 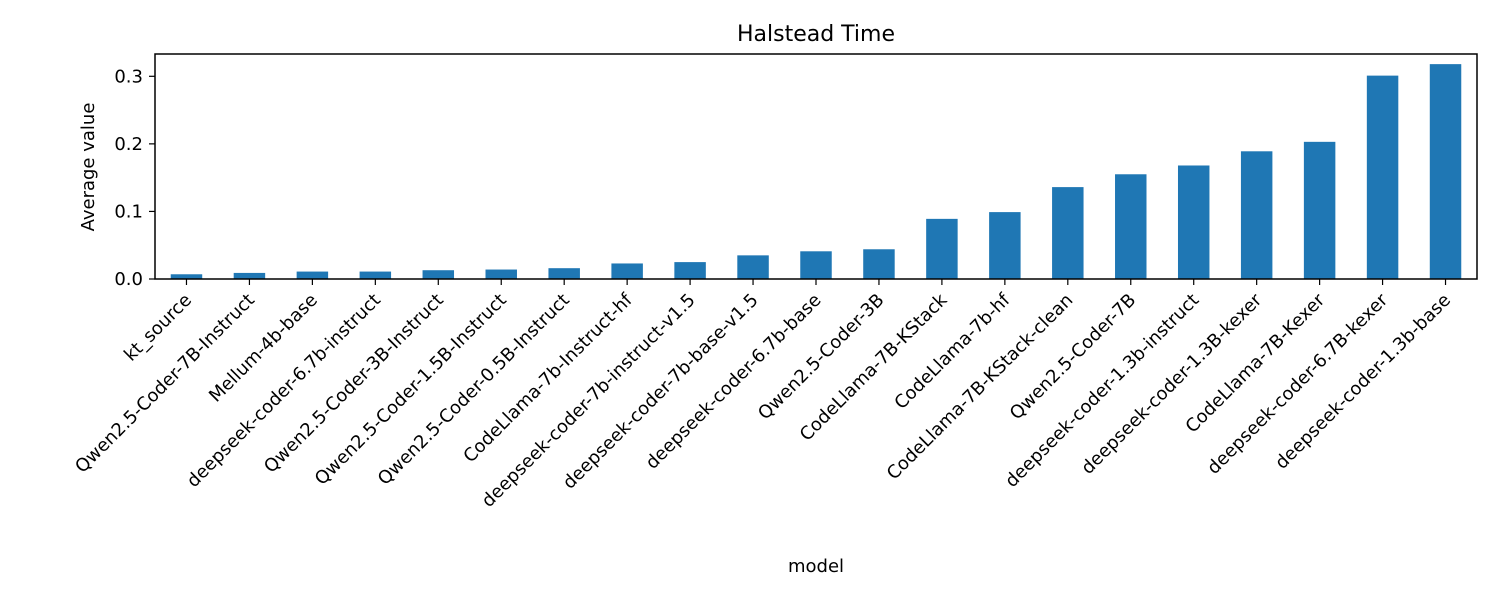 What do you see at coordinates (952, 351) in the screenshot?
I see `x-tick-label: CodeLlama-7b-hf` at bounding box center [952, 351].